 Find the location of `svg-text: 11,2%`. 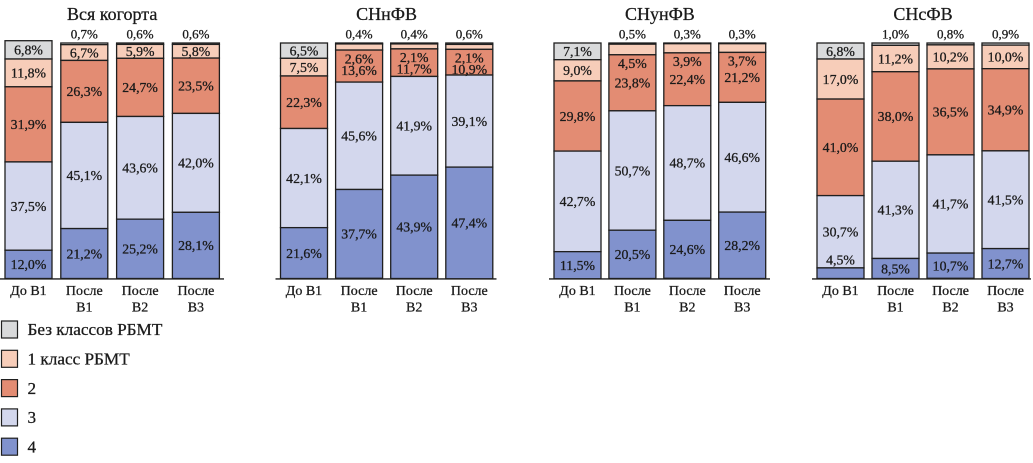

svg-text: 11,2% is located at coordinates (896, 58).